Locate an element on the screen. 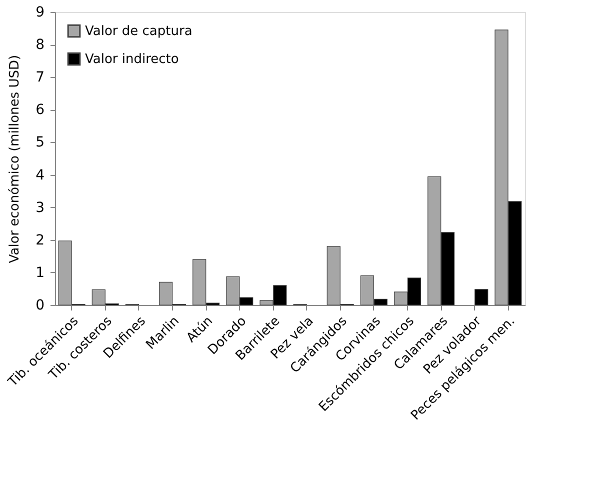  y-tick-label: 1 is located at coordinates (40, 272).